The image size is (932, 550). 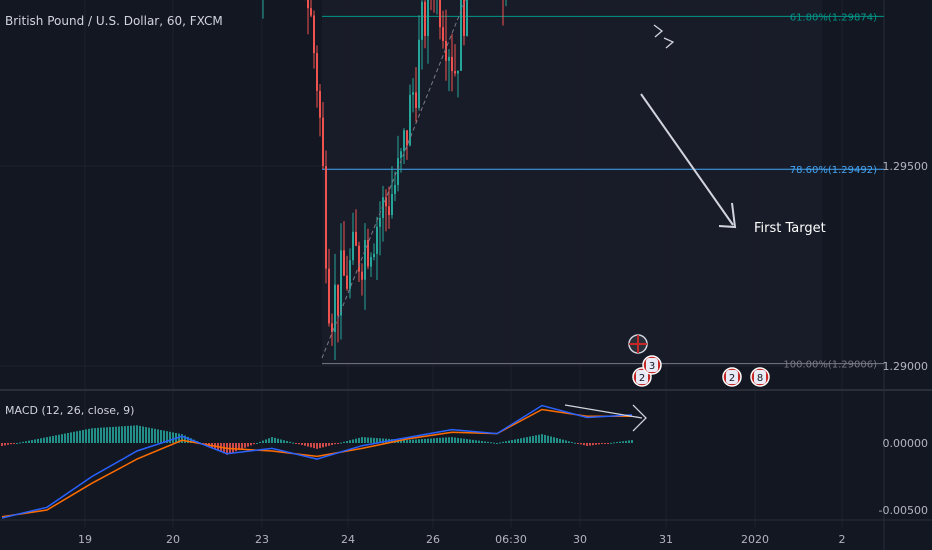 I want to click on macd-divergence-line, so click(x=603, y=411).